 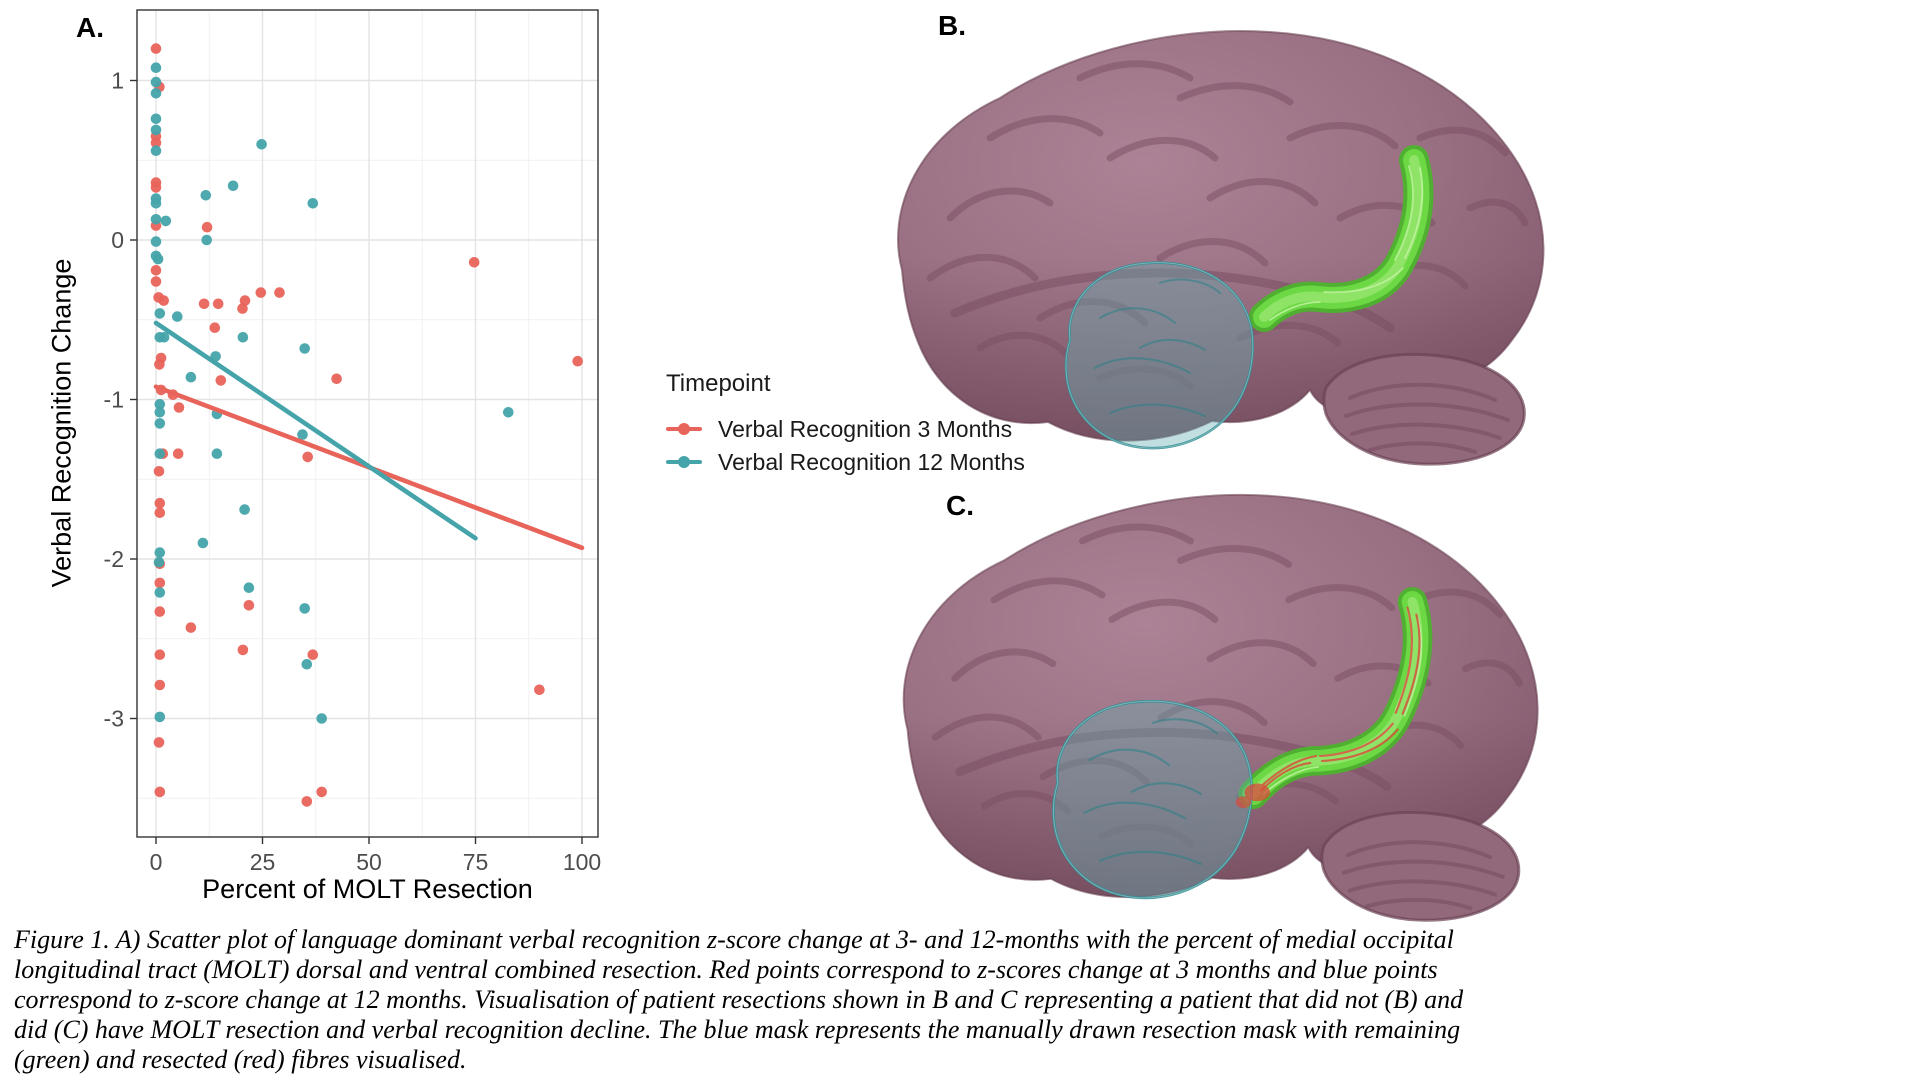 What do you see at coordinates (684, 429) in the screenshot?
I see `legend-key-3-months-icon` at bounding box center [684, 429].